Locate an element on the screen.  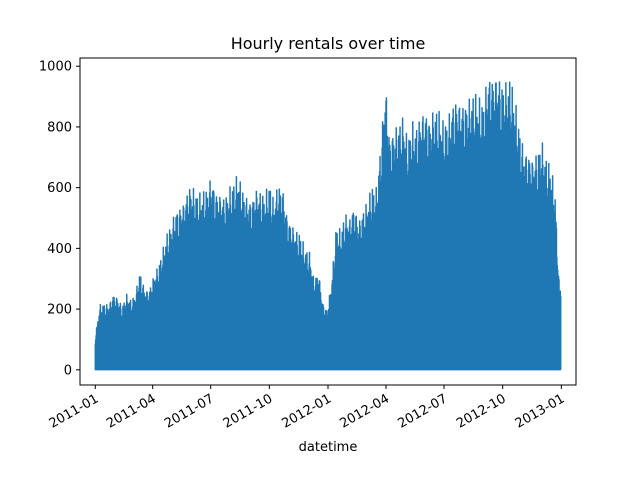
y-tick-label: 400 is located at coordinates (59, 249).